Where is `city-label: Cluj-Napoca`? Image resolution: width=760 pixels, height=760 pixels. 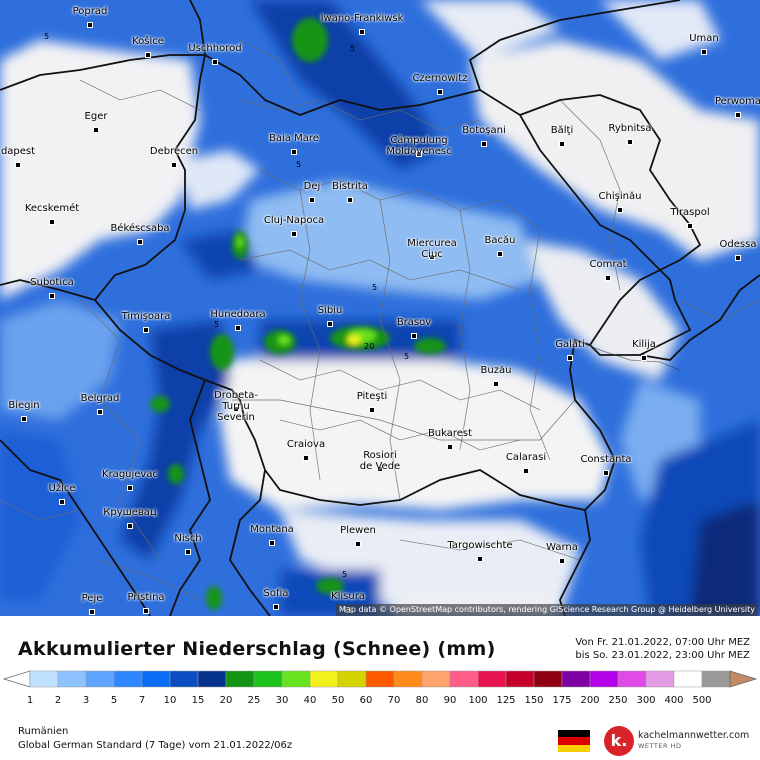
city-label: Cluj-Napoca is located at coordinates (294, 220).